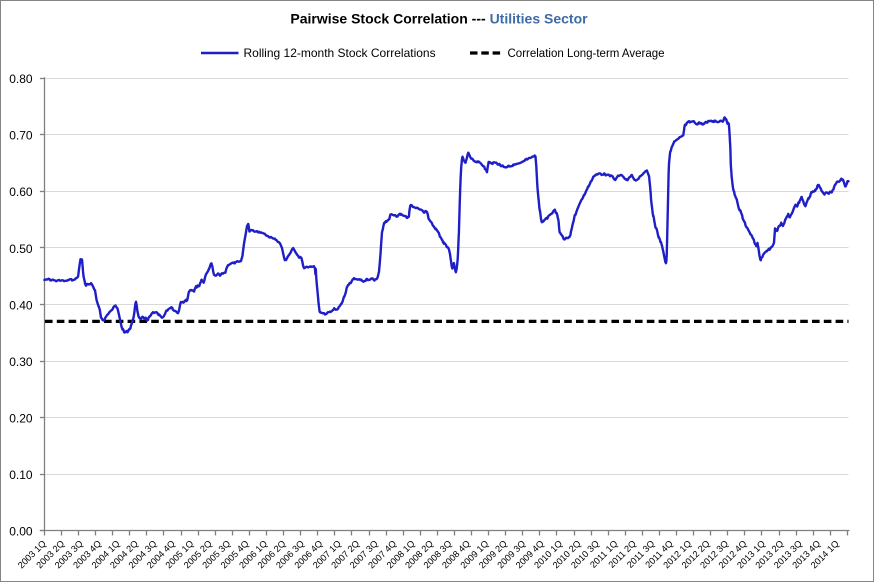 The image size is (874, 582). Describe the element at coordinates (21, 362) in the screenshot. I see `svg-text: 0.30` at that location.